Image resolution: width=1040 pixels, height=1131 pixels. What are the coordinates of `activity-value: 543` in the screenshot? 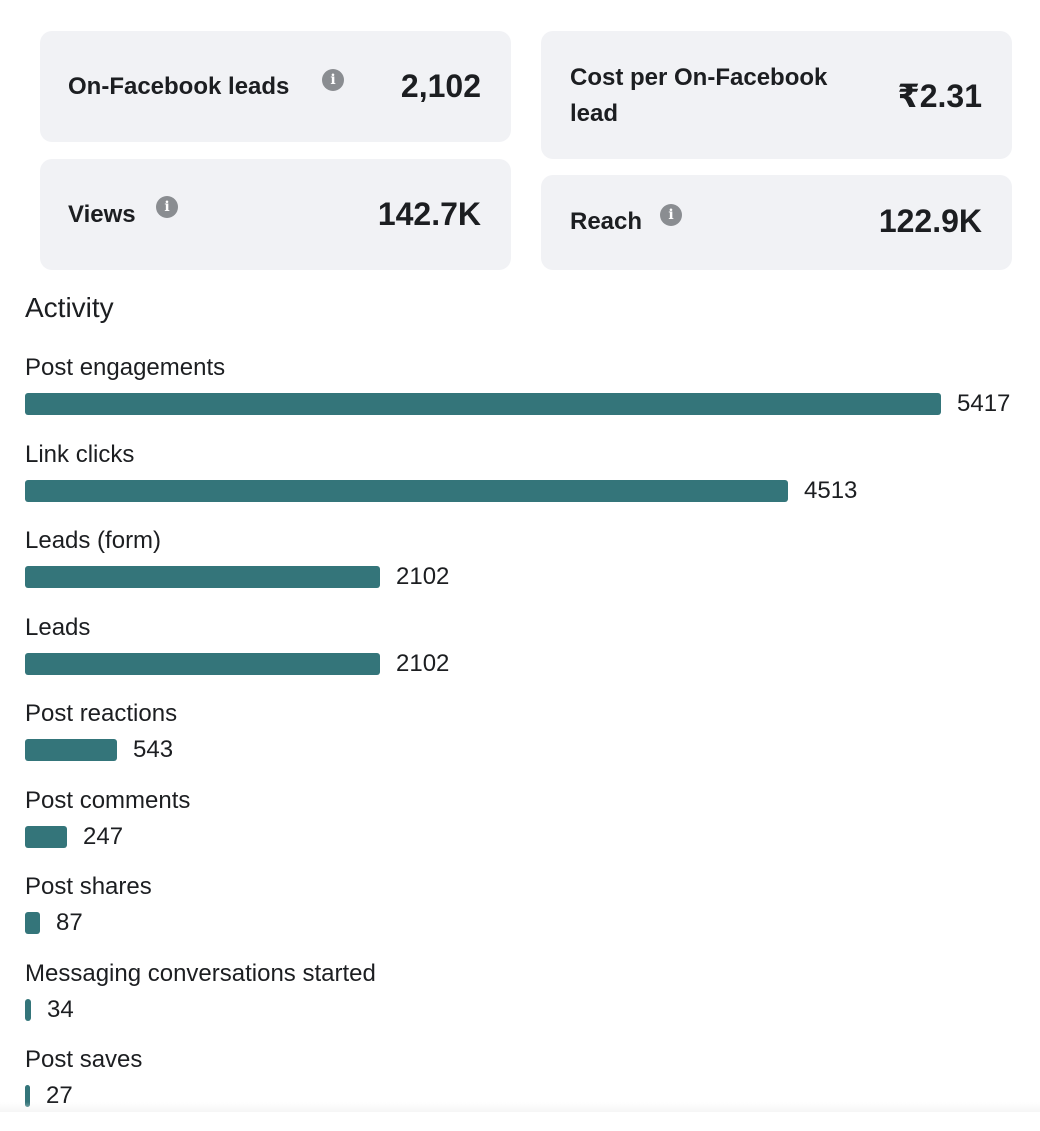 It's located at (153, 749).